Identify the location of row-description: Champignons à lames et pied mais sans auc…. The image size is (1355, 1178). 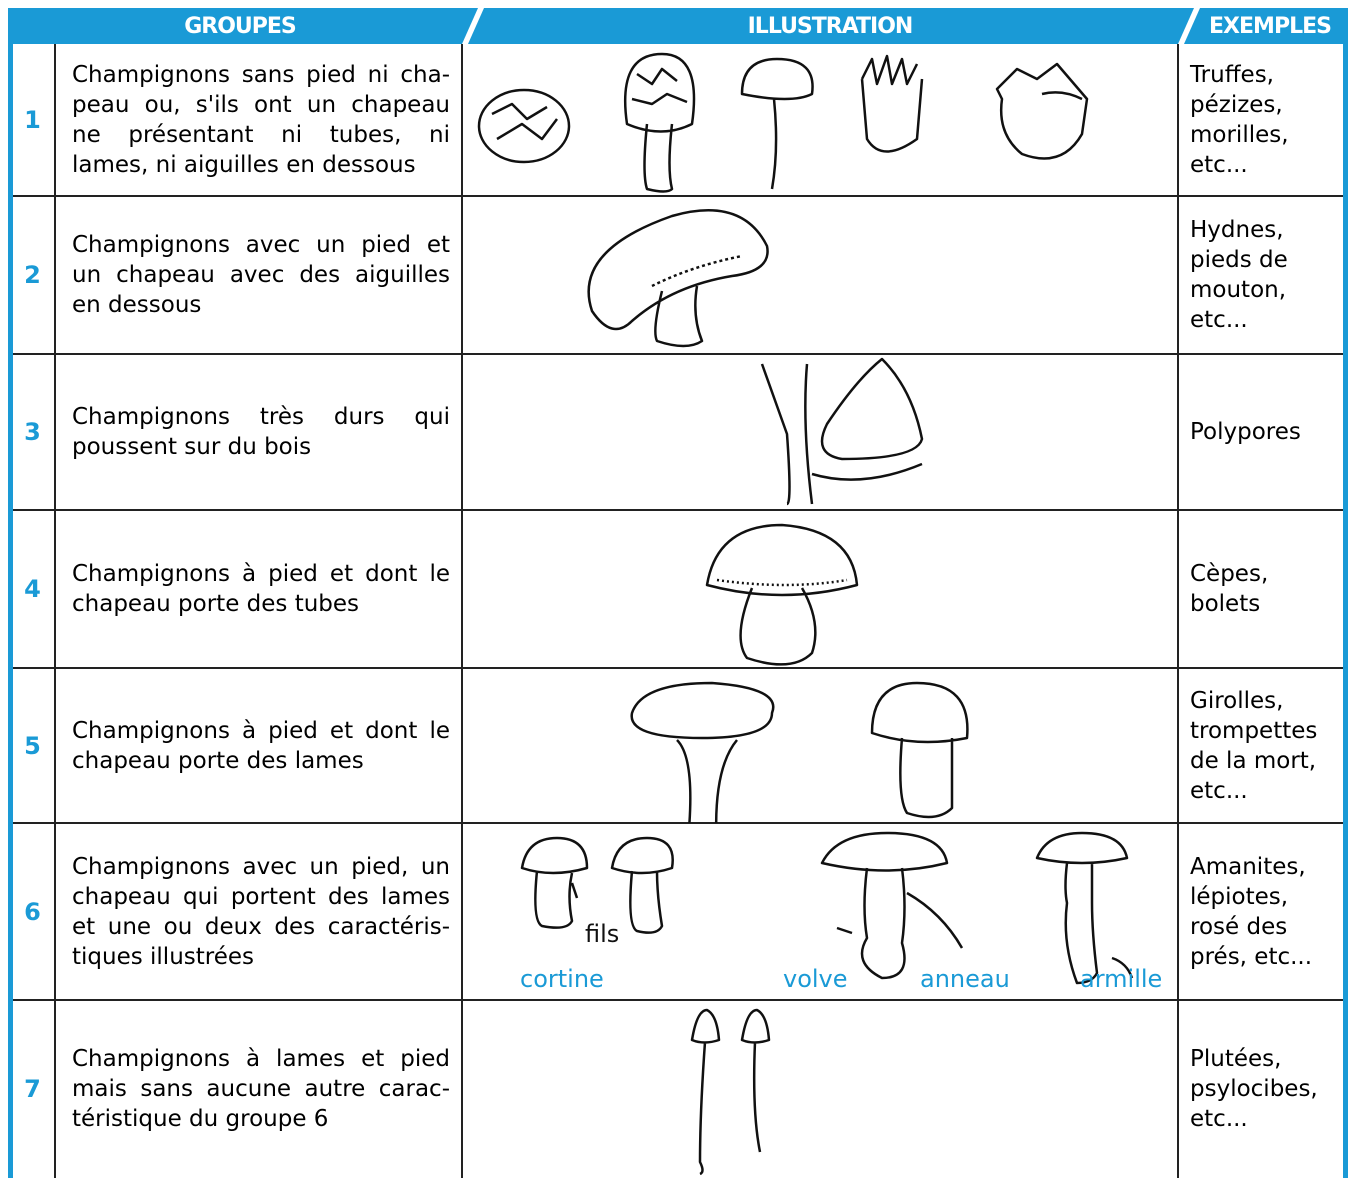
(261, 1089).